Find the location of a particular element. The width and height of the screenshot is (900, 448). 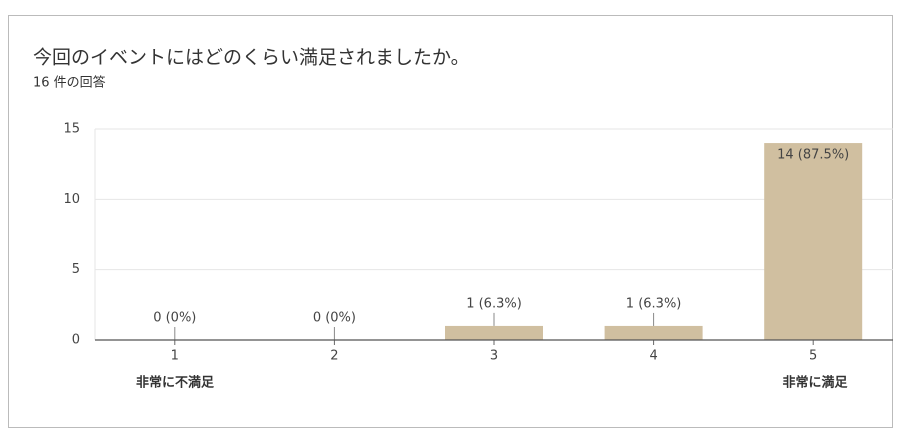

y-tick-label: 0 is located at coordinates (76, 340).